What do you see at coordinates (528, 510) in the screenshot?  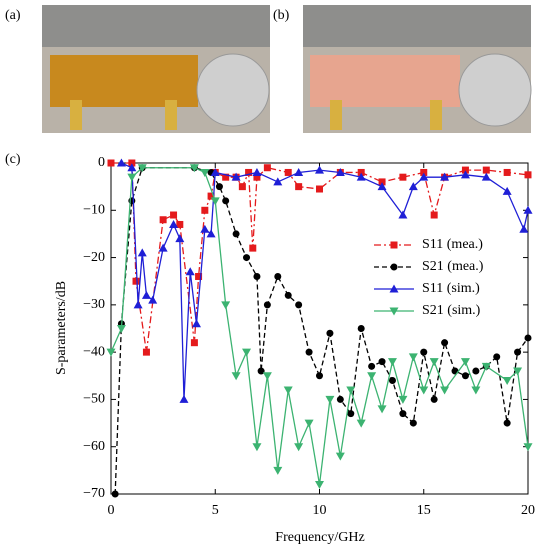 I see `x-tick-label: 20` at bounding box center [528, 510].